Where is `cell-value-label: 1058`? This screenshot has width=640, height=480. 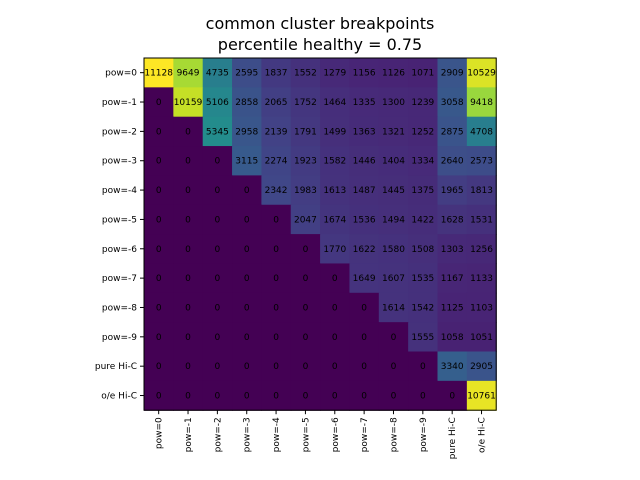 cell-value-label: 1058 is located at coordinates (452, 338).